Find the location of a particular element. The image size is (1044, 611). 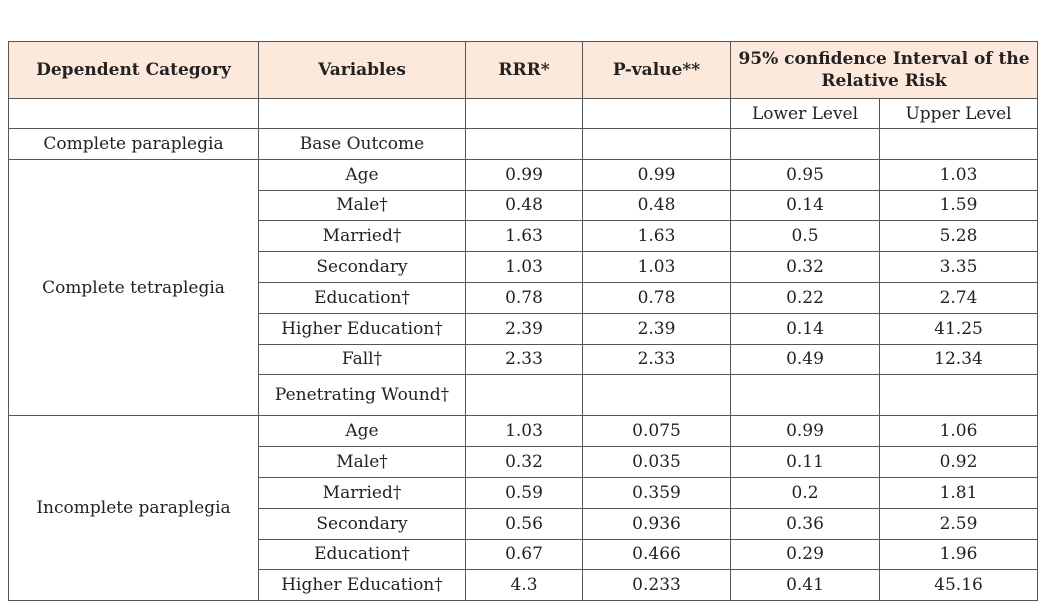

variable-cell: Fall† is located at coordinates (362, 359).